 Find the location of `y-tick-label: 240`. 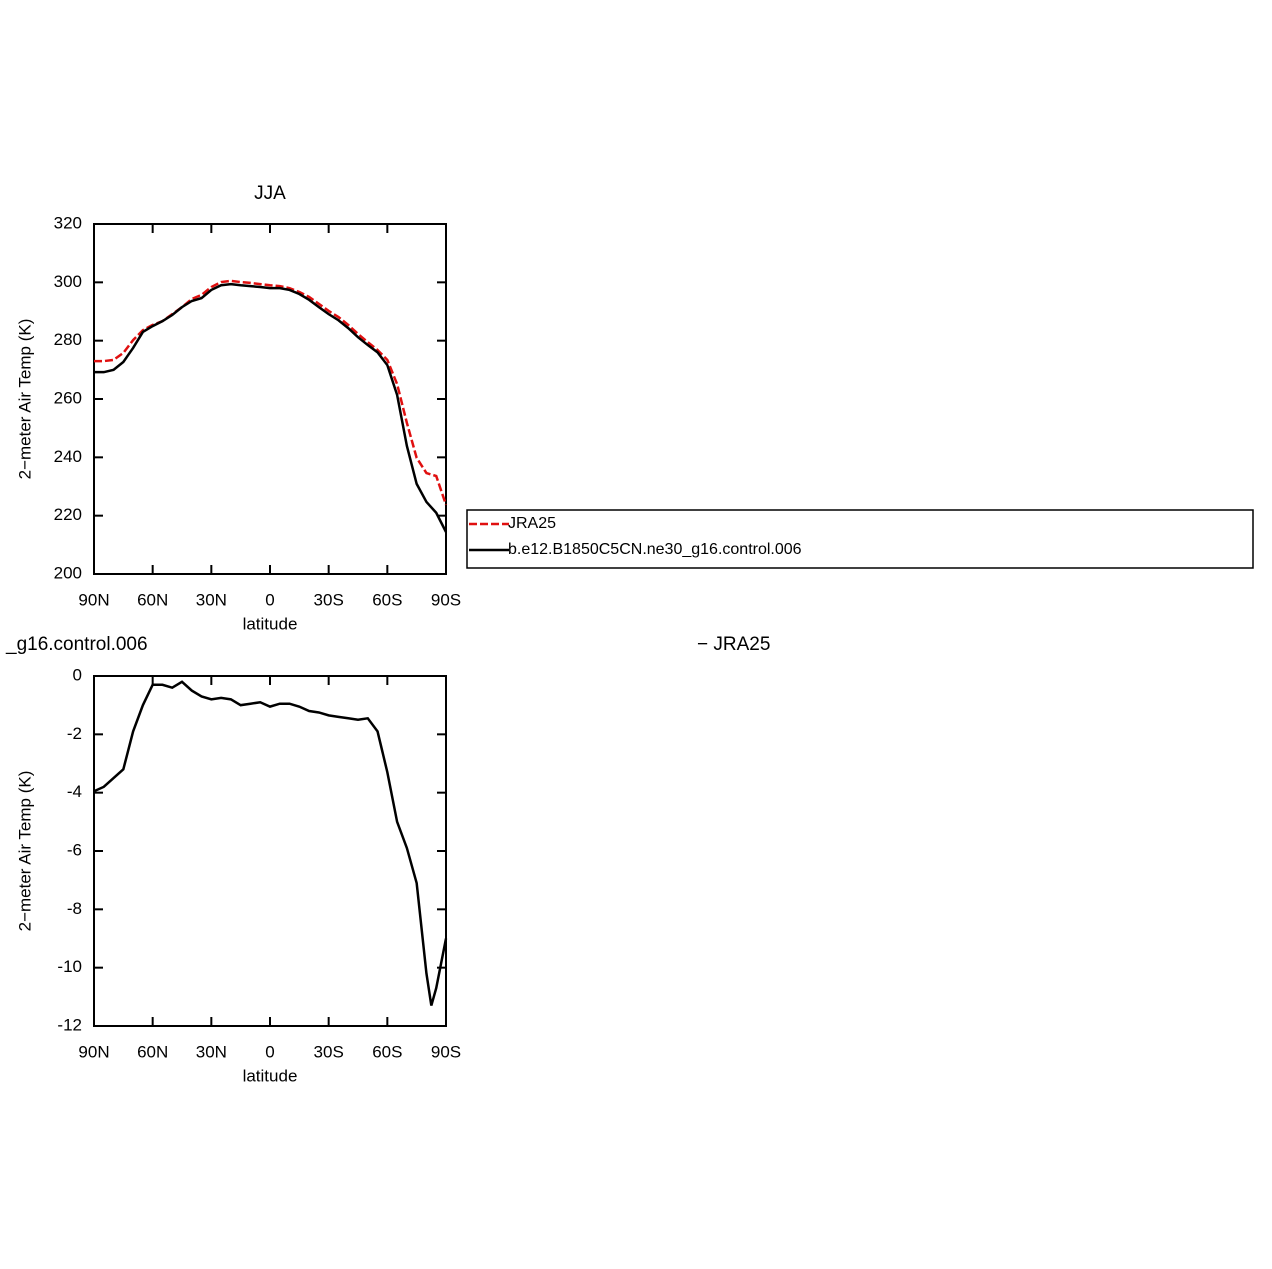

y-tick-label: 240 is located at coordinates (68, 456).